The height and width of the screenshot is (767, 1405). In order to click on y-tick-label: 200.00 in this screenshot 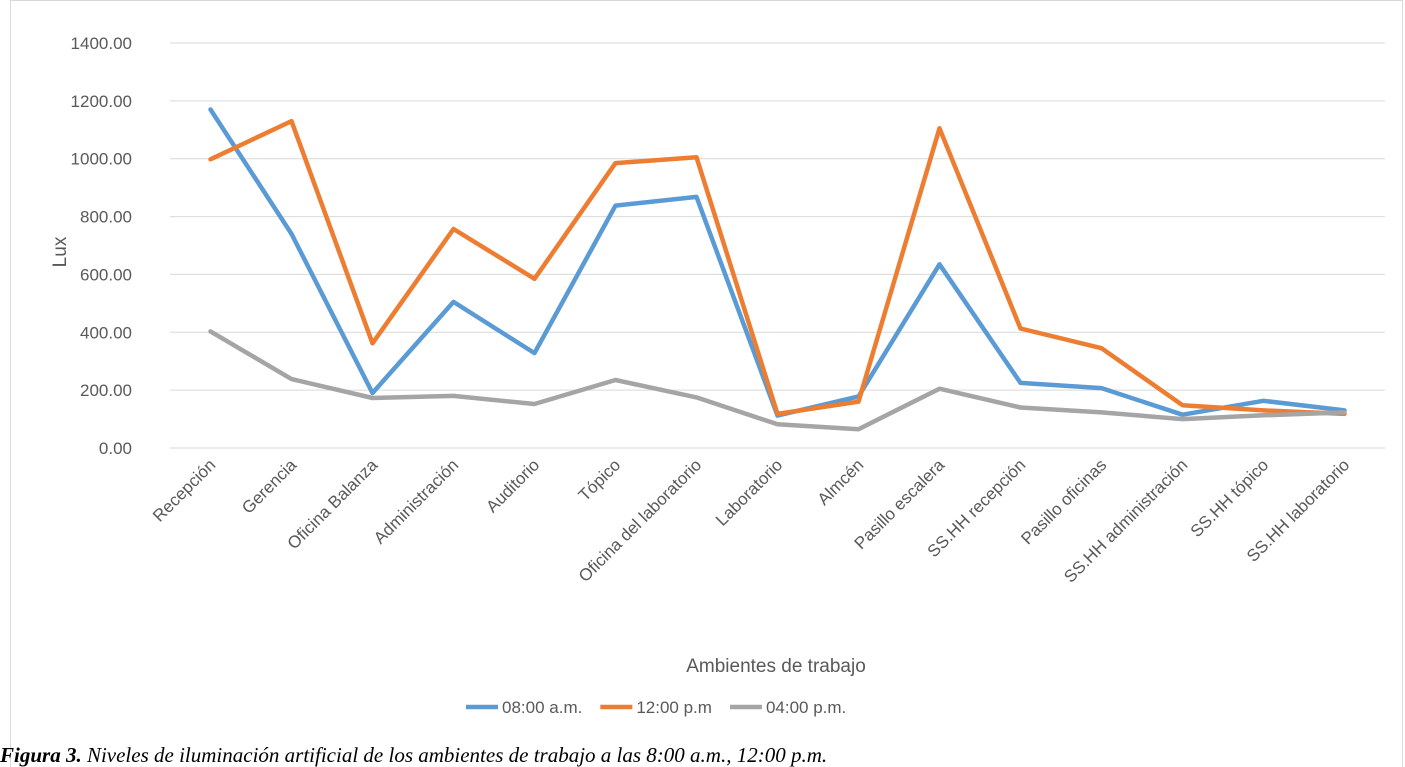, I will do `click(106, 390)`.